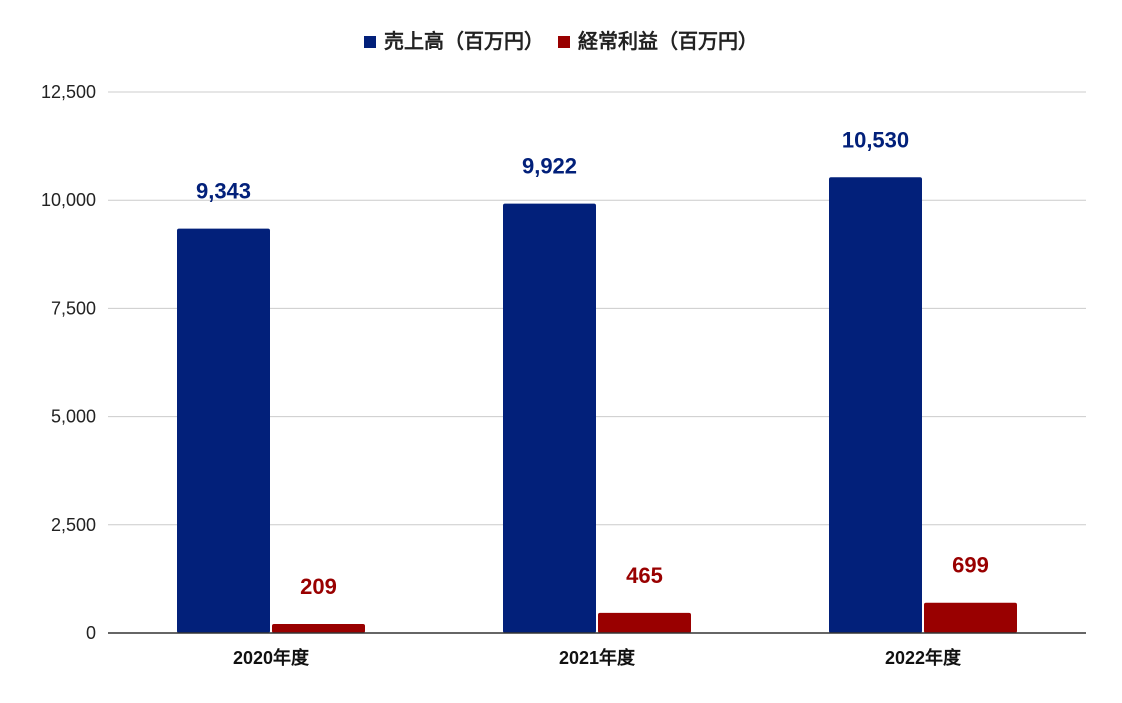  Describe the element at coordinates (68, 362) in the screenshot. I see `y-axis-tick-labels: 0 2,500 5,000 7,500 10,000 12,500` at that location.